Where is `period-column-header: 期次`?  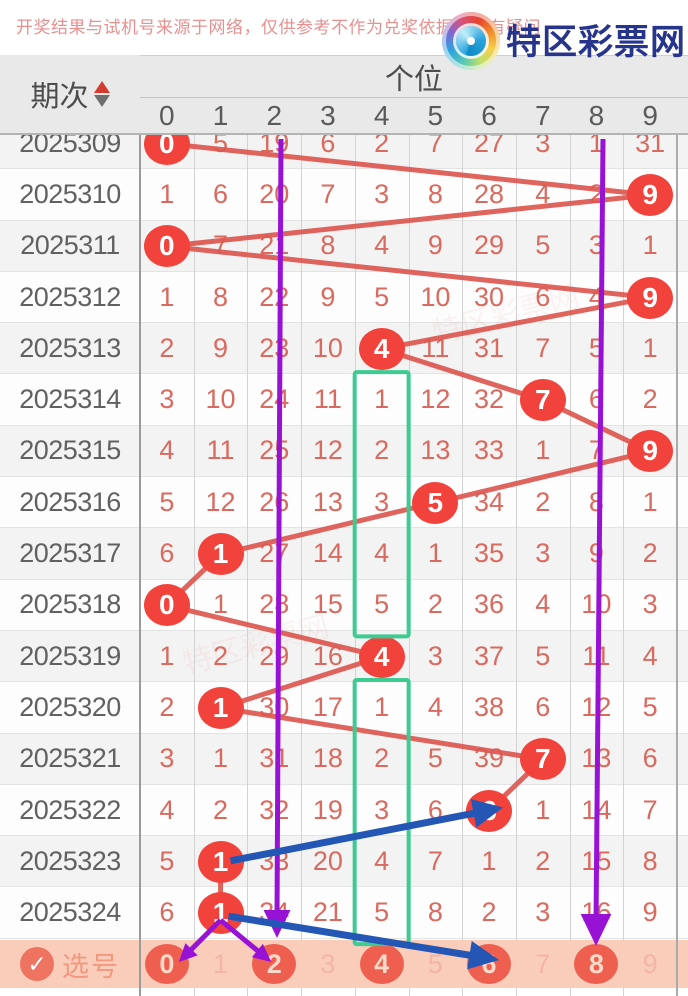
period-column-header: 期次 is located at coordinates (70, 95).